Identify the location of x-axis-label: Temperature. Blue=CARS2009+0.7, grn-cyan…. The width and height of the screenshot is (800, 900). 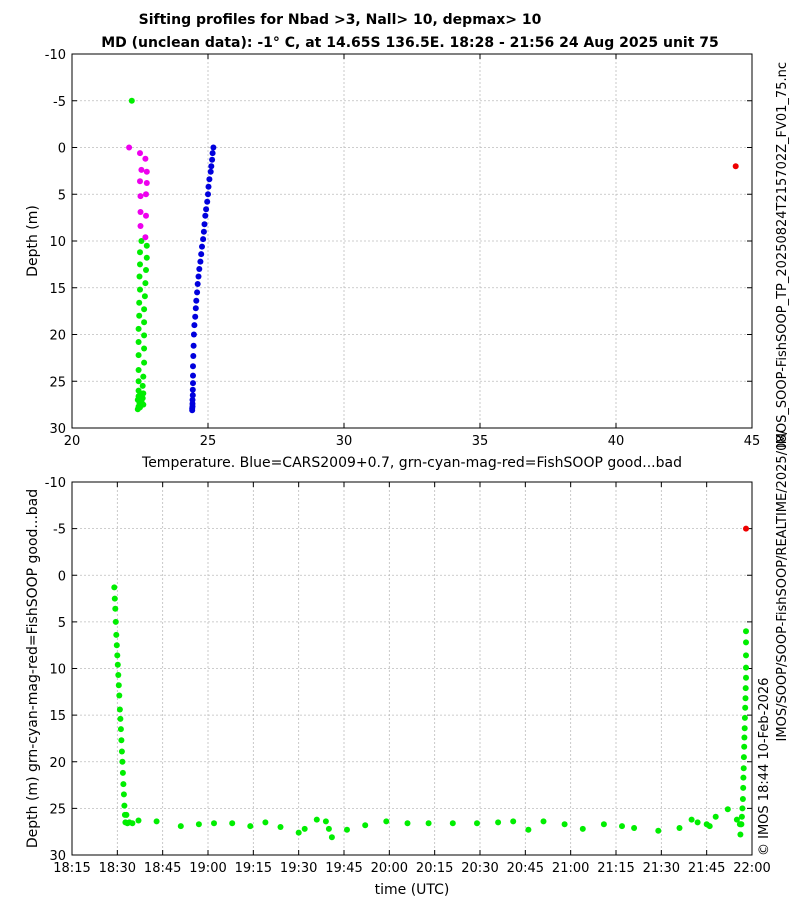
(411, 463).